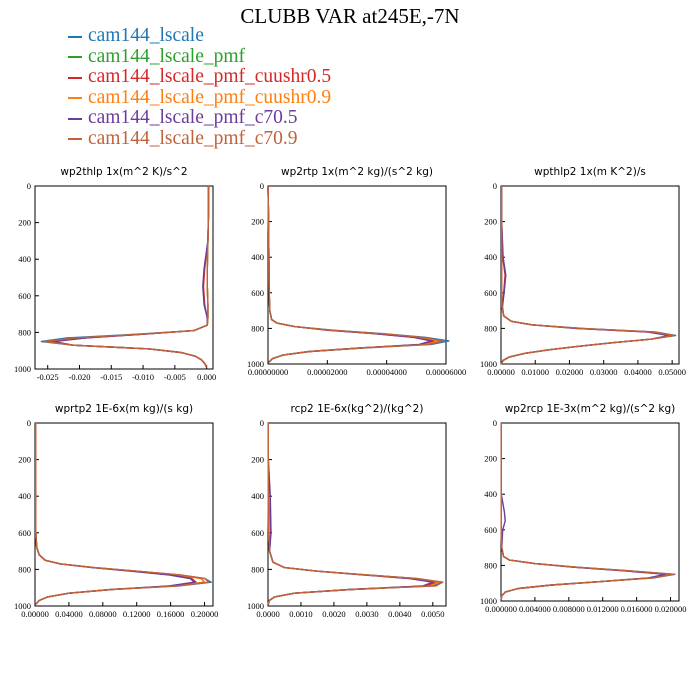 The image size is (700, 700). What do you see at coordinates (399, 614) in the screenshot?
I see `x-tick-label: 0.0040` at bounding box center [399, 614].